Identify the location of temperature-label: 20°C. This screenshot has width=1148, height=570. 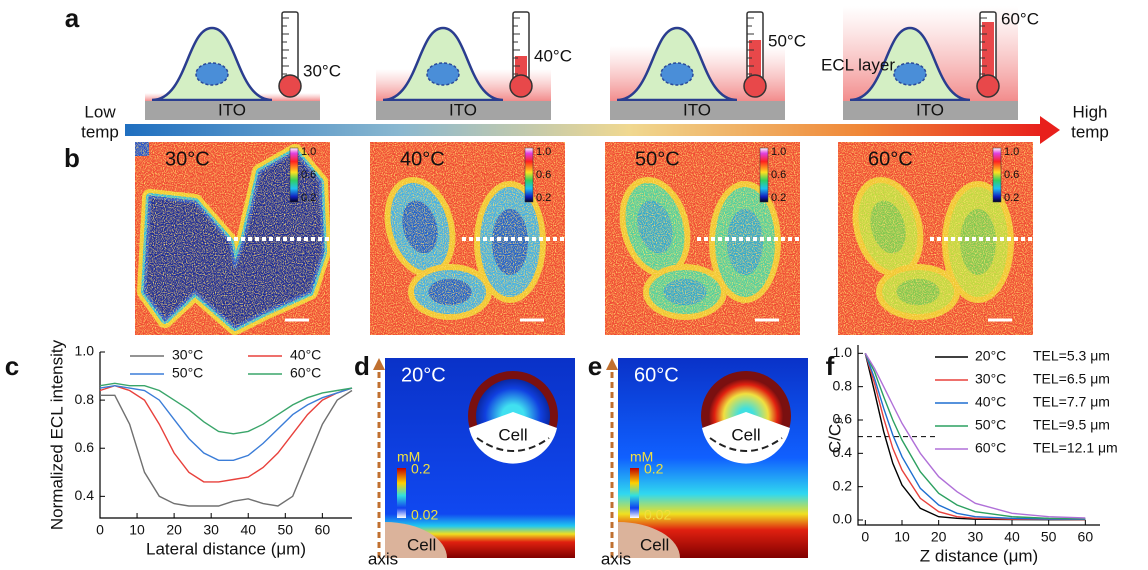
(423, 375).